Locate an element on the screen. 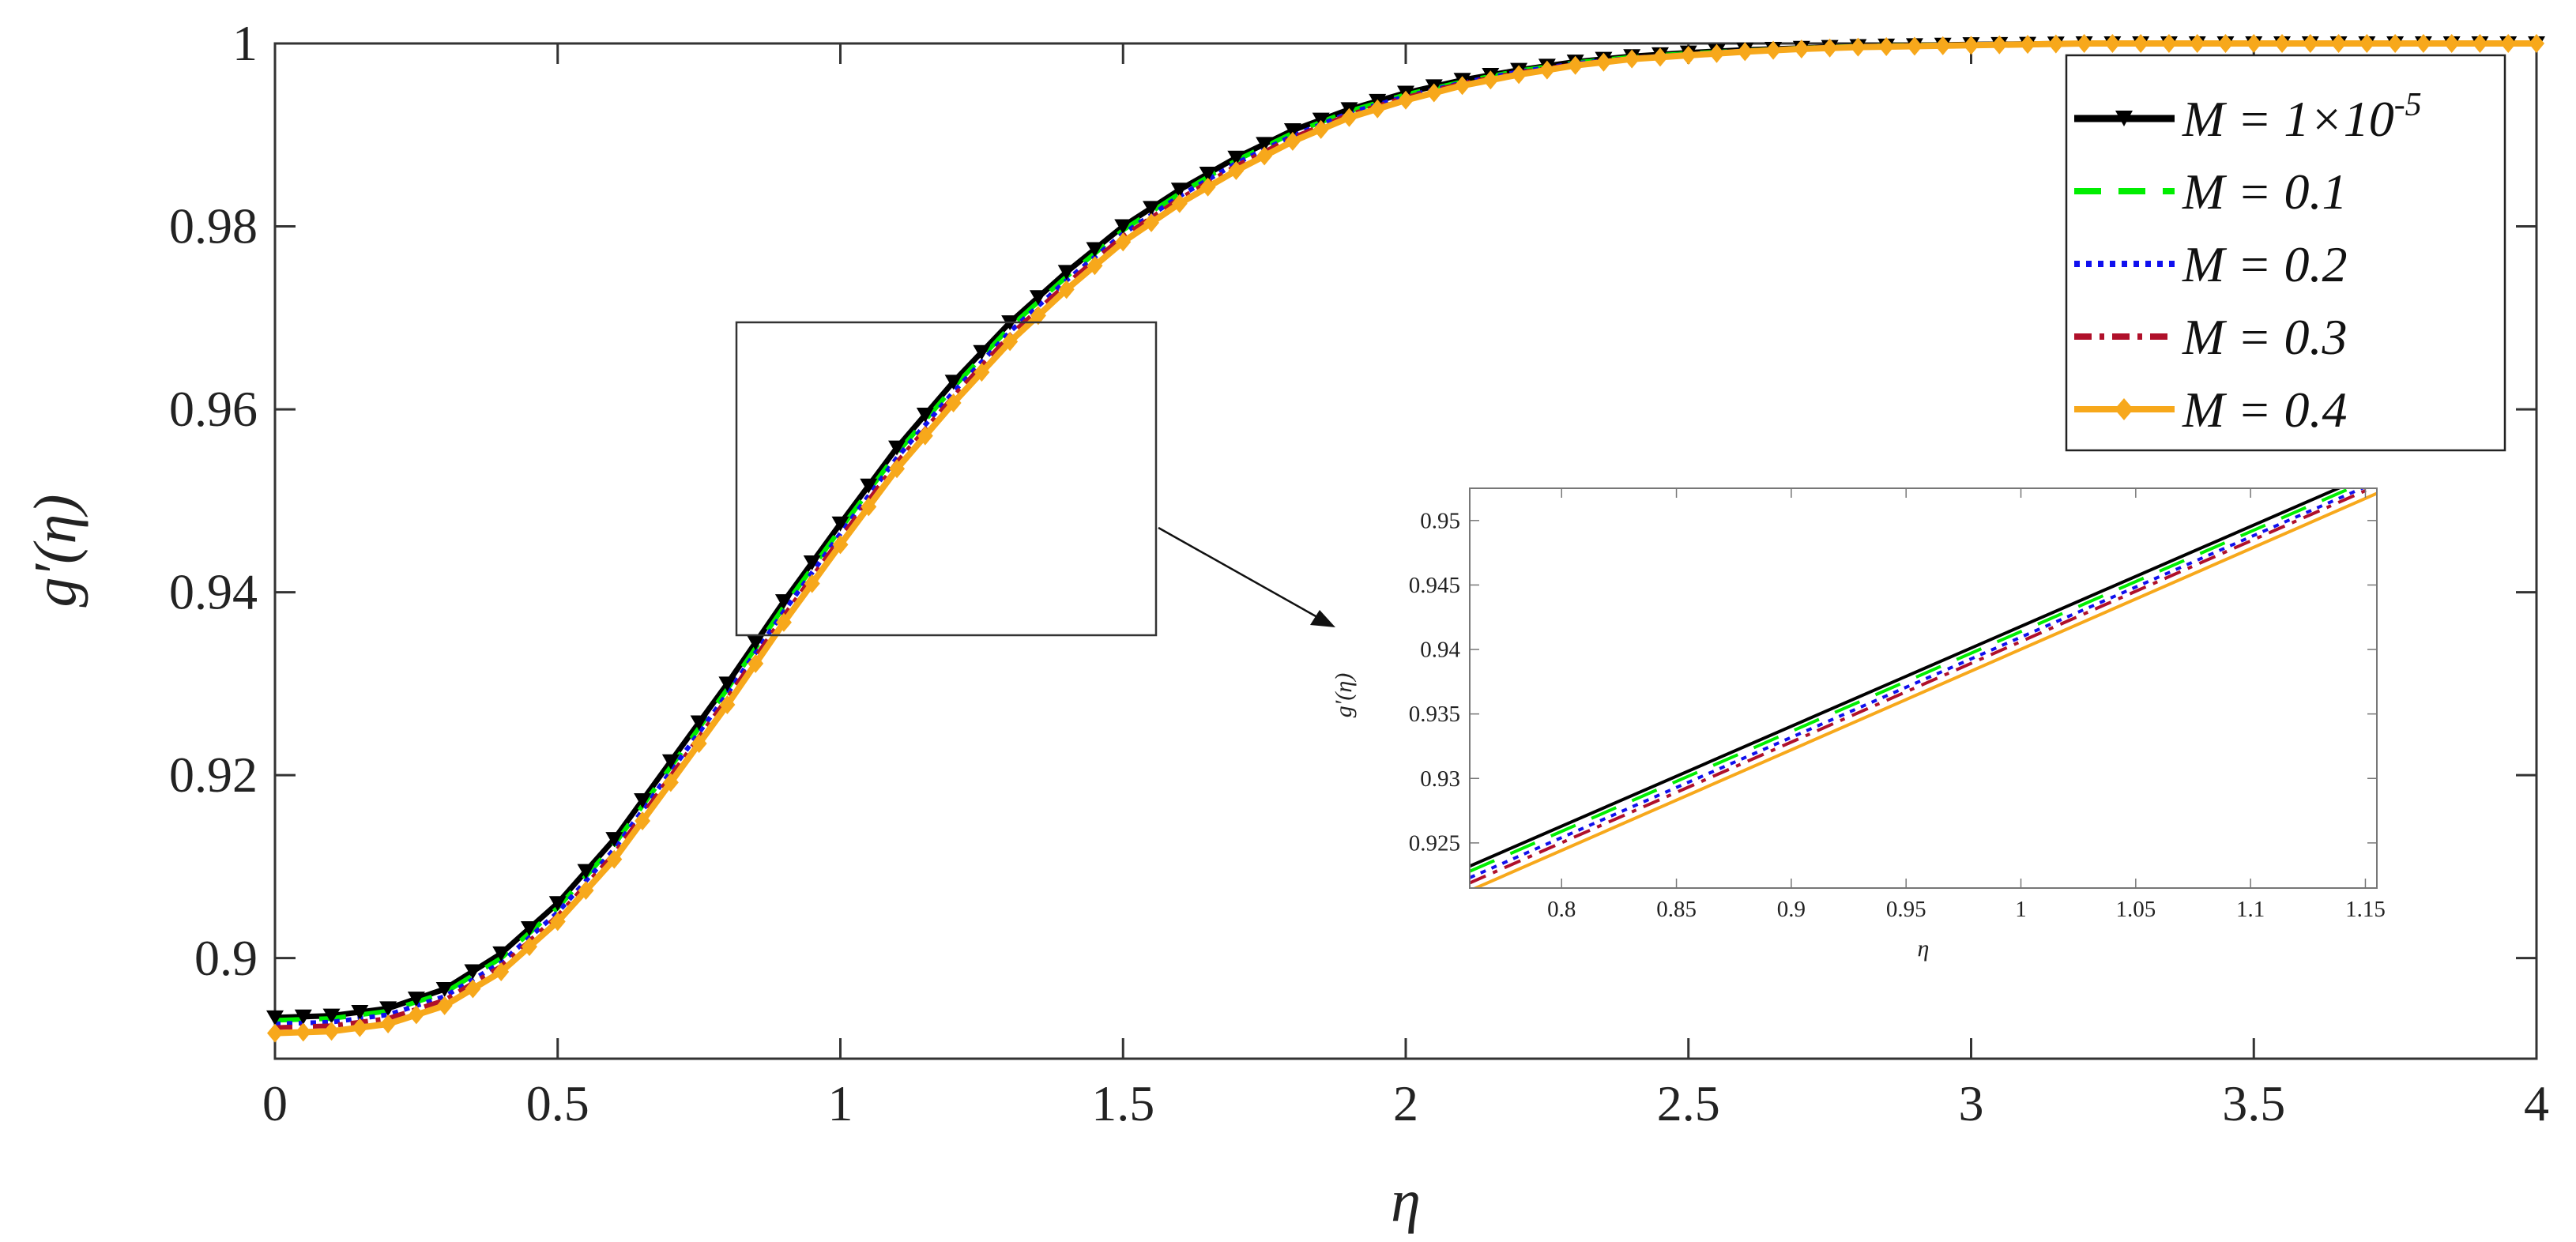  legend-label-2: M = 0.2 is located at coordinates (2265, 264).